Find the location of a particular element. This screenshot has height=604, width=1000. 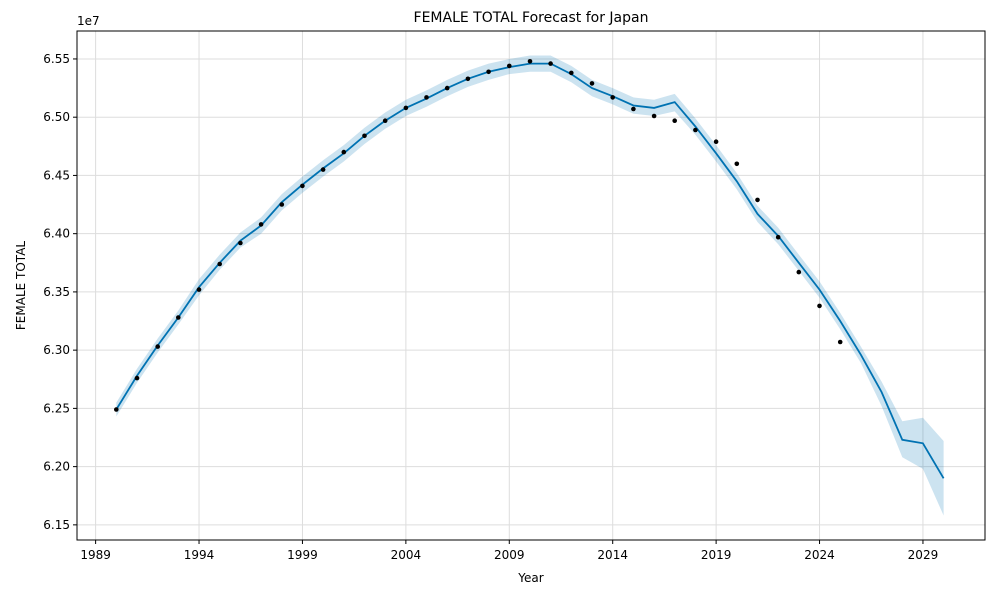

y-tick-label: 6.35 is located at coordinates (56, 292).